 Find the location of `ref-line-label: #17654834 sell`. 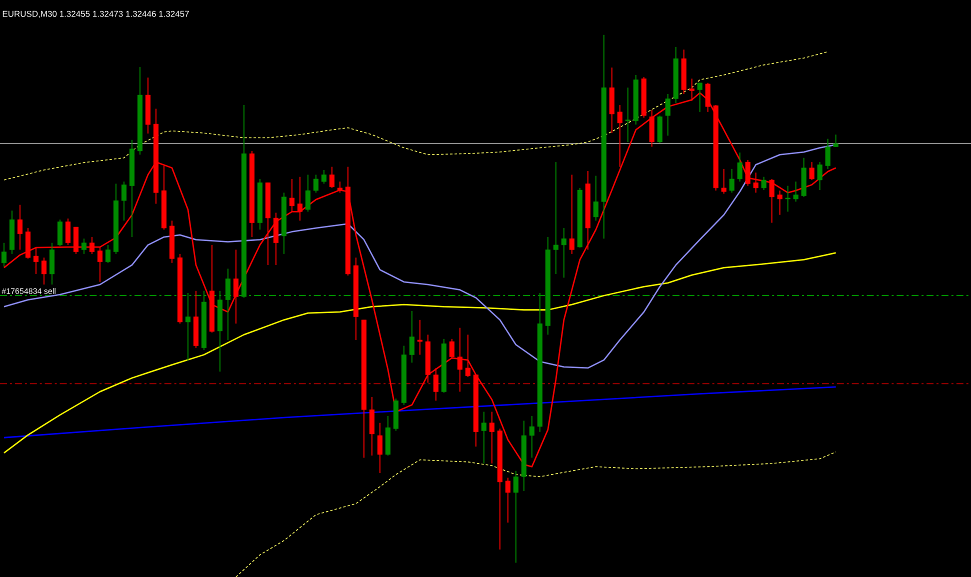

ref-line-label: #17654834 sell is located at coordinates (29, 291).